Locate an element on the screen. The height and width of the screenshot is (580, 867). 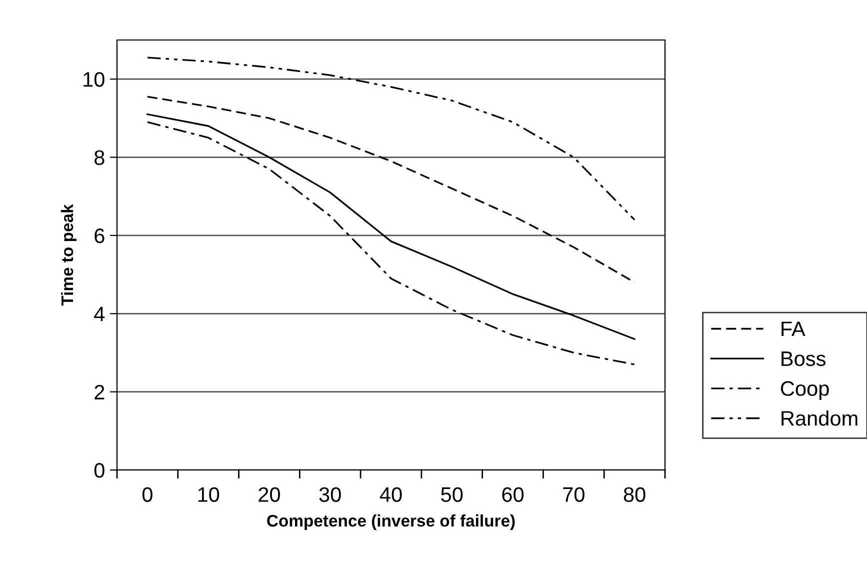
y-tick-label: 2 is located at coordinates (99, 392).